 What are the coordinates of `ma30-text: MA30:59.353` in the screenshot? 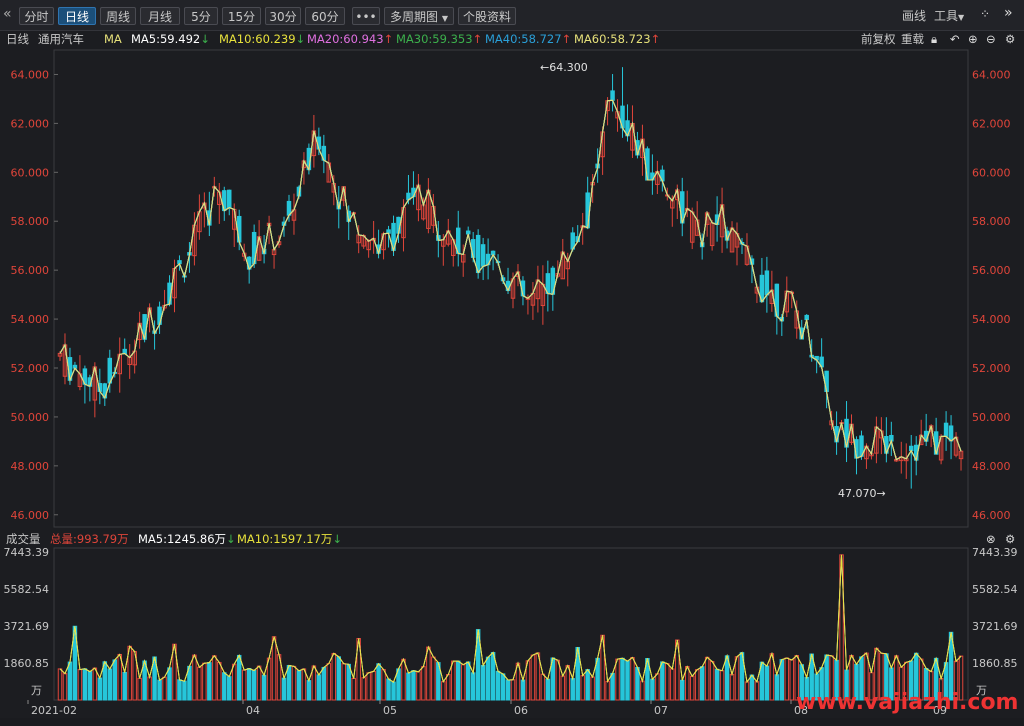 It's located at (434, 39).